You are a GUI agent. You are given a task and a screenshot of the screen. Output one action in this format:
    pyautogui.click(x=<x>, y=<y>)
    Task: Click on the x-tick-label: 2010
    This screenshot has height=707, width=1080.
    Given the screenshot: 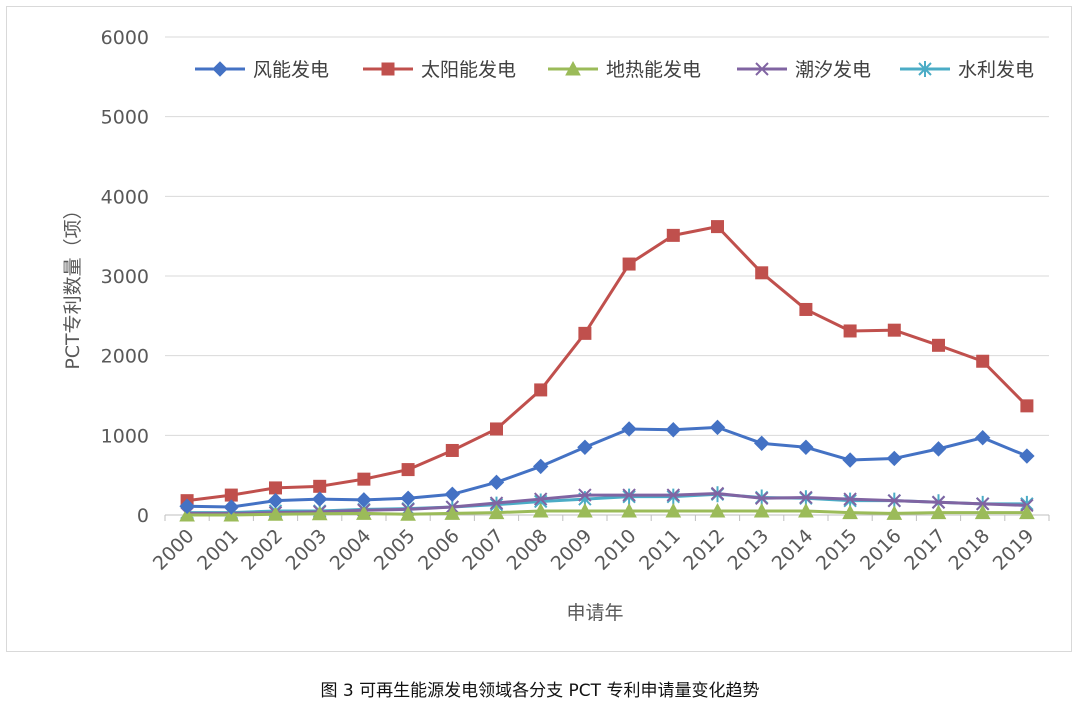 What is the action you would take?
    pyautogui.click(x=616, y=550)
    